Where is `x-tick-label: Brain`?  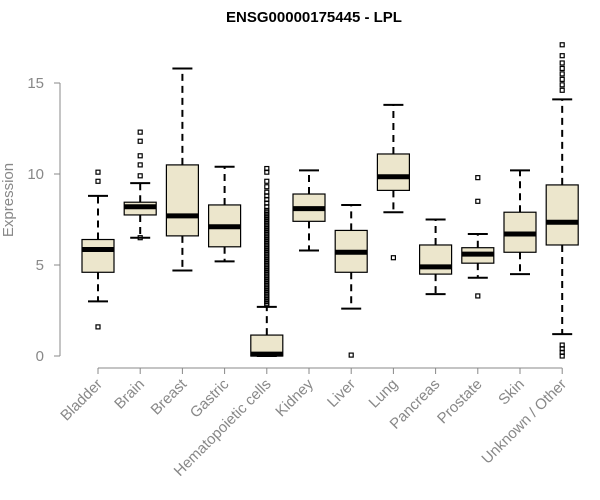 x-tick-label: Brain is located at coordinates (129, 394).